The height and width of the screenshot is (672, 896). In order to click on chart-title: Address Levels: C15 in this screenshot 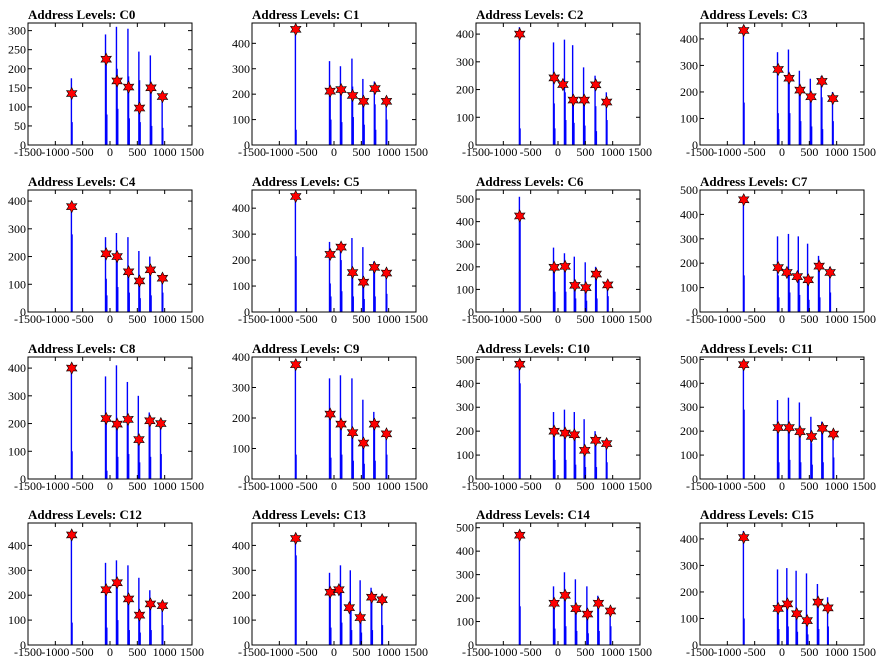, I will do `click(757, 514)`.